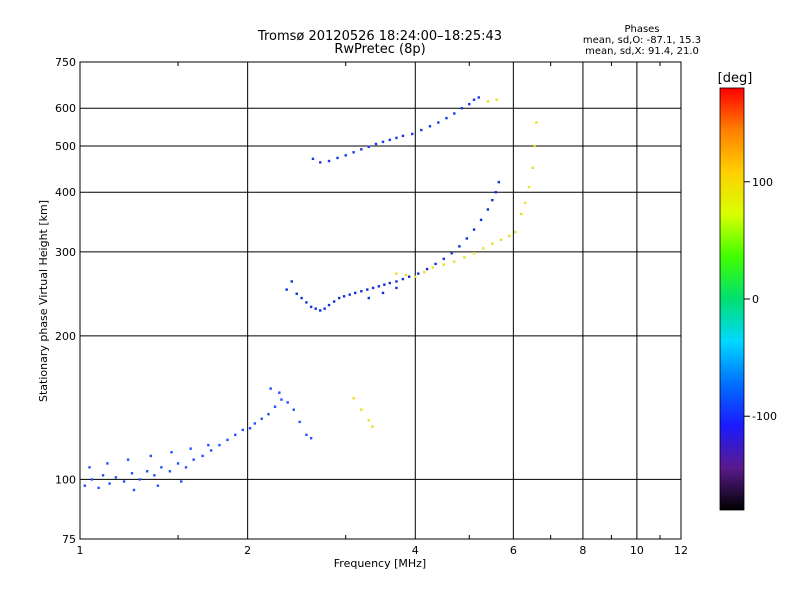 This screenshot has height=600, width=800. I want to click on x-tick-label: 12, so click(681, 550).